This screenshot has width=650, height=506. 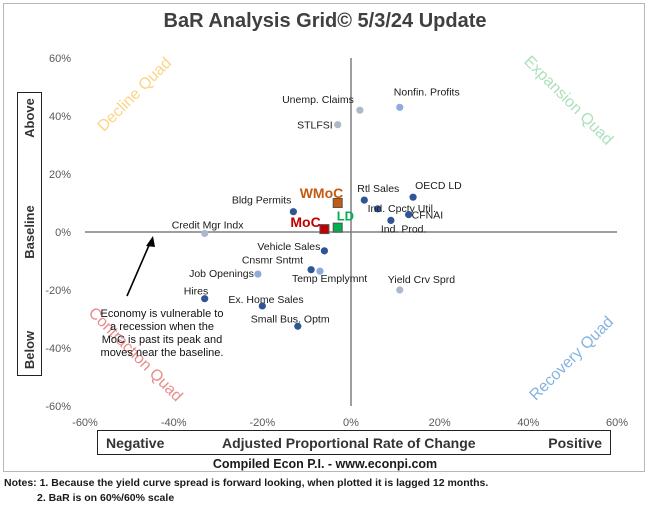 I want to click on point-label: Nonfin. Profits, so click(x=427, y=92).